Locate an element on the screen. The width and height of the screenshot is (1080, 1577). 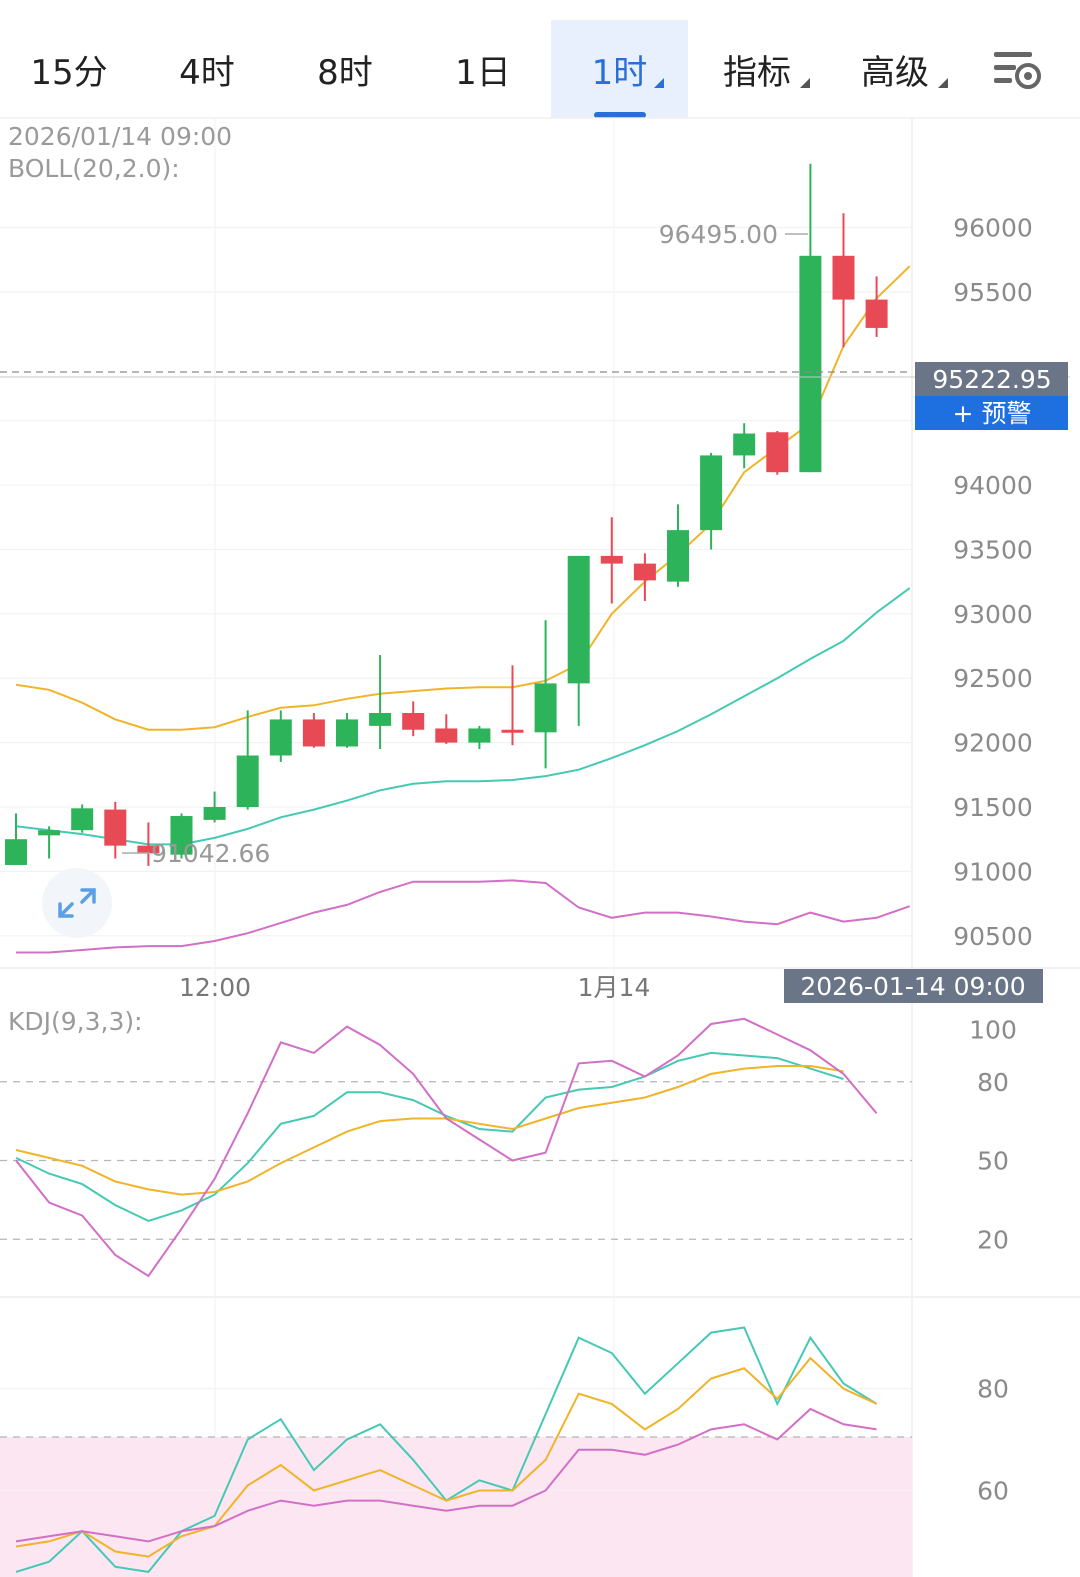
price-tick-label: 95500 is located at coordinates (993, 292).